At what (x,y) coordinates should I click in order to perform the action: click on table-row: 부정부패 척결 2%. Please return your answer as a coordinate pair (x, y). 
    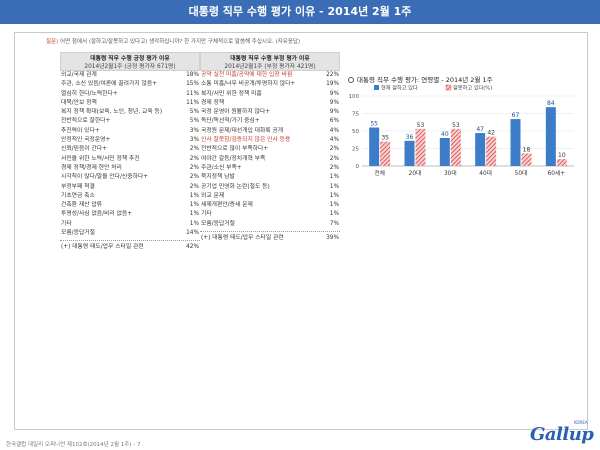
    Looking at the image, I should click on (130, 187).